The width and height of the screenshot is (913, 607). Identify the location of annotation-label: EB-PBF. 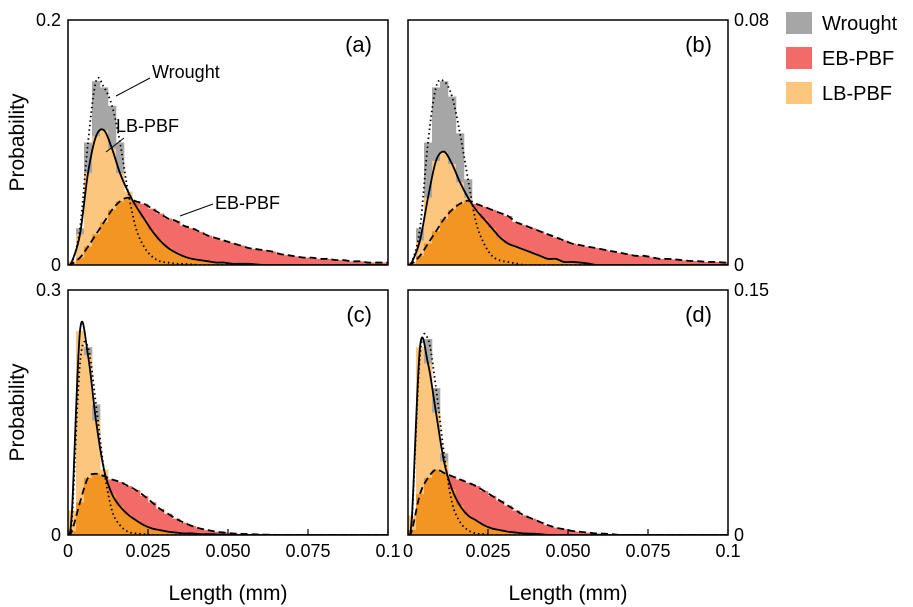
(247, 203).